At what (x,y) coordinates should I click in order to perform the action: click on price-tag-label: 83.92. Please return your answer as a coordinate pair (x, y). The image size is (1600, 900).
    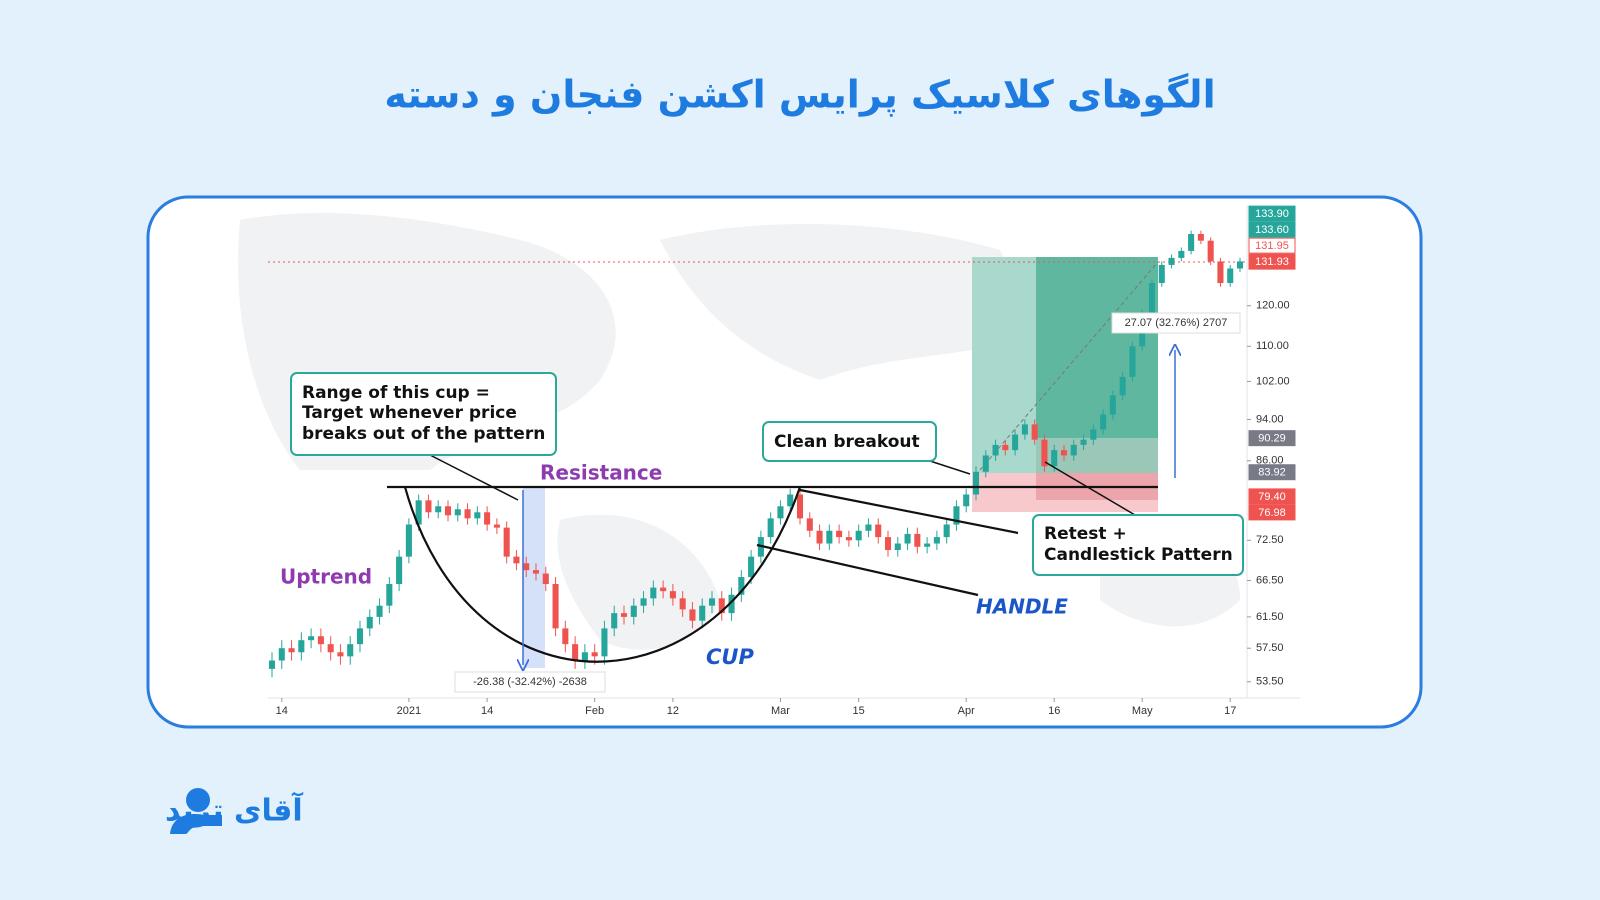
    Looking at the image, I should click on (1272, 473).